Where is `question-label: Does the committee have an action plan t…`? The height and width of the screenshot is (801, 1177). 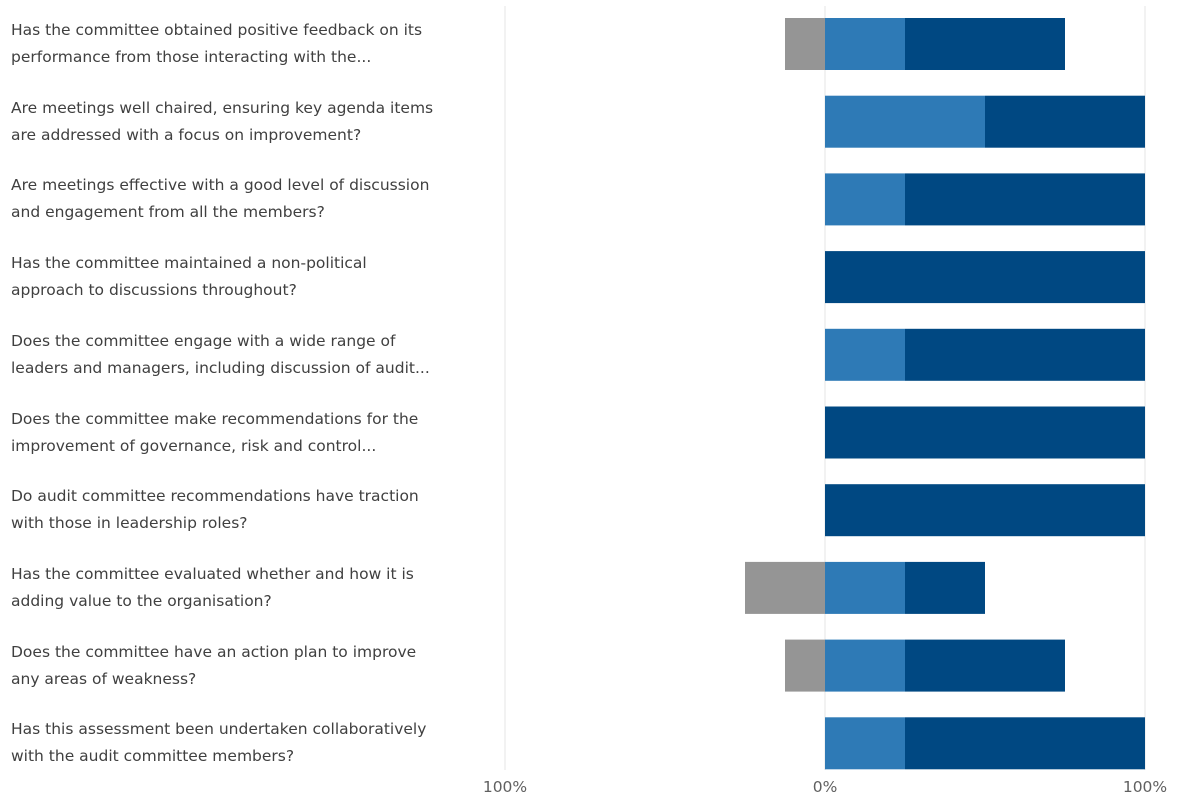
question-label: Does the committee have an action plan t… is located at coordinates (246, 666).